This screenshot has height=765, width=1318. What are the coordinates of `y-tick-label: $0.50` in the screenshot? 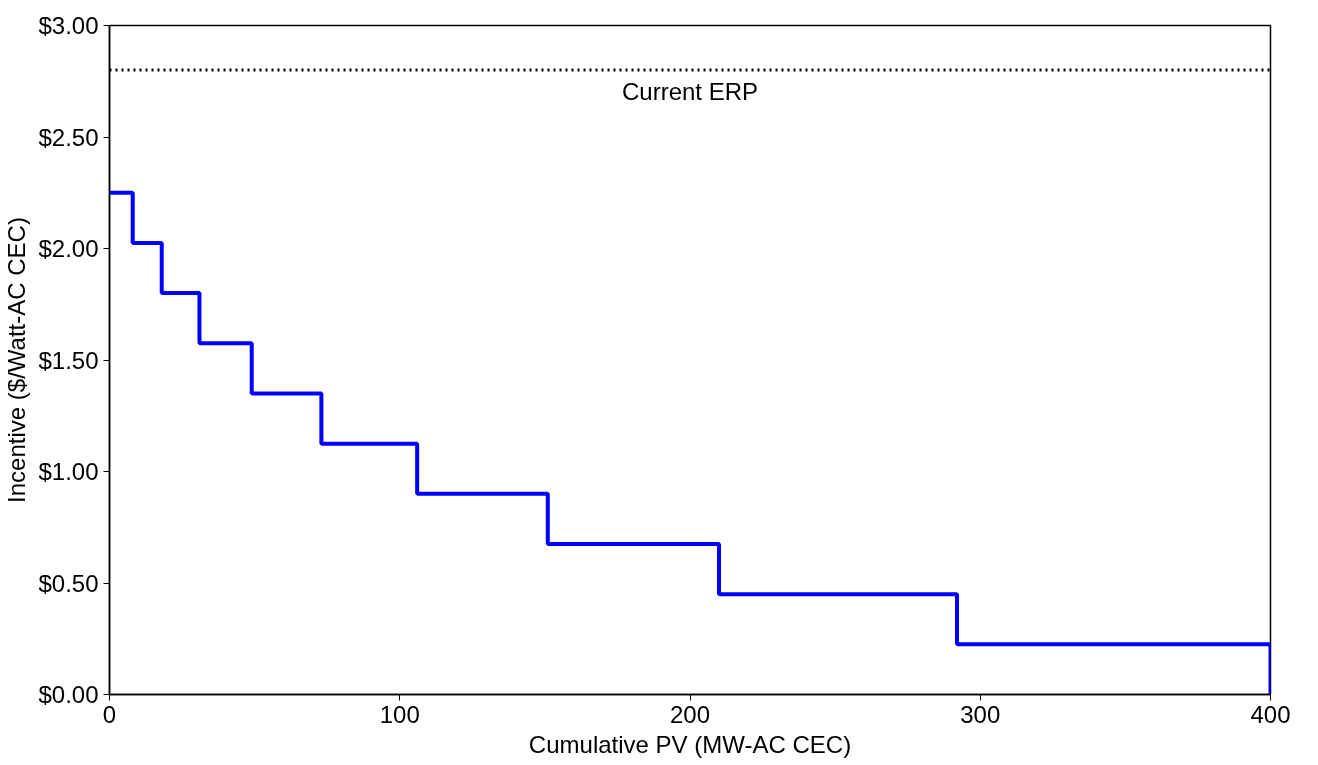 It's located at (68, 583).